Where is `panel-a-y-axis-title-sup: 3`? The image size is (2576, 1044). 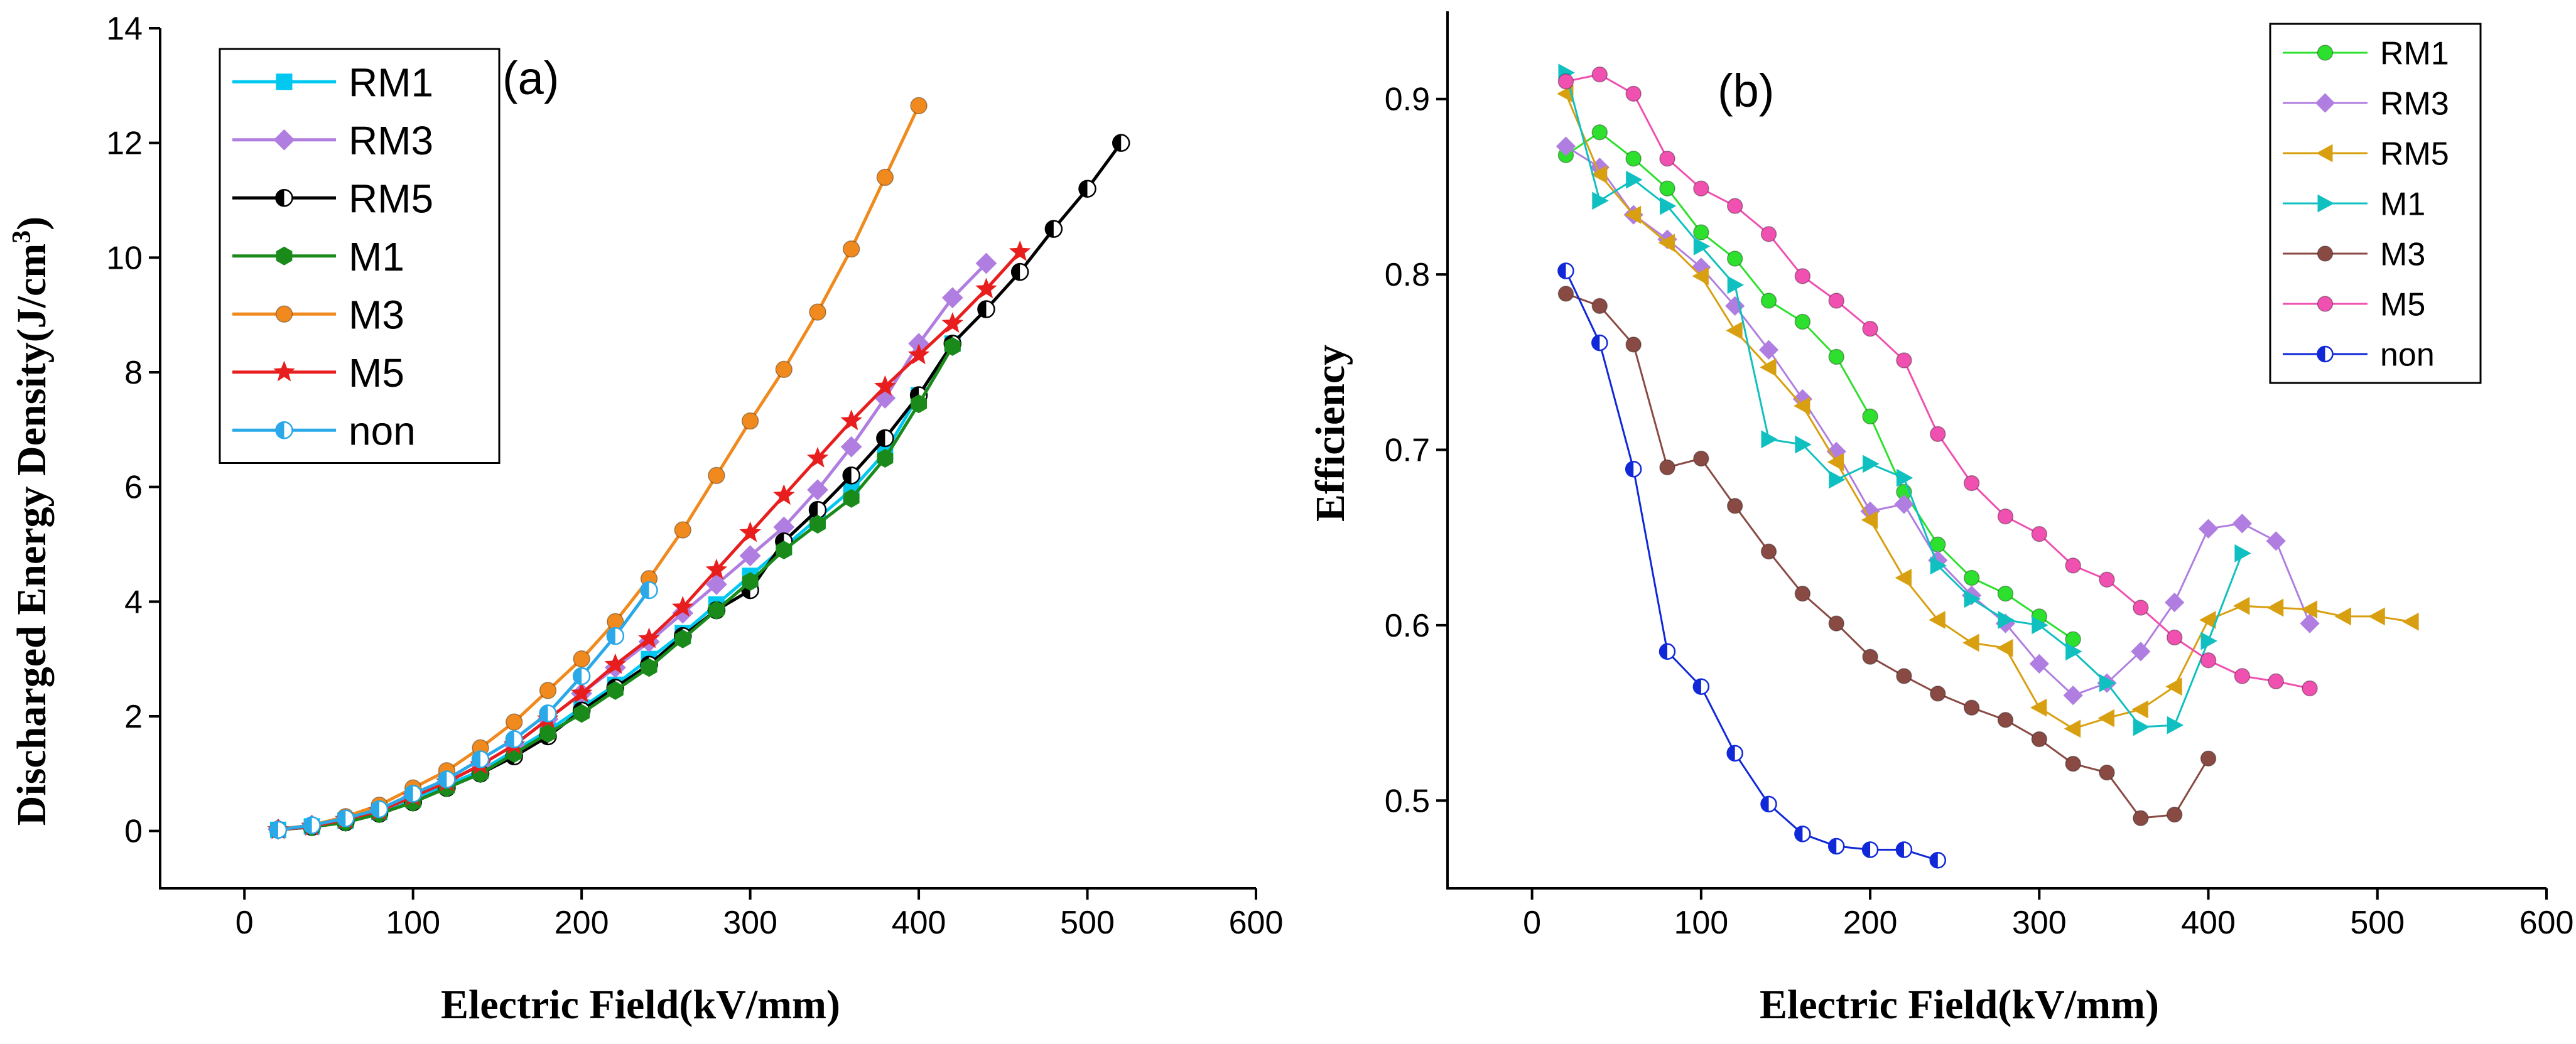 panel-a-y-axis-title-sup: 3 is located at coordinates (22, 237).